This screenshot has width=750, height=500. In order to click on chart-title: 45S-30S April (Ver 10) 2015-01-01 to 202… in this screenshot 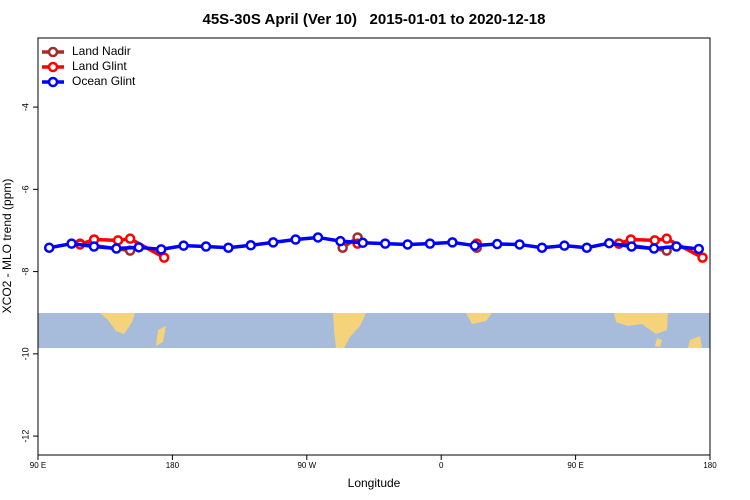, I will do `click(374, 19)`.